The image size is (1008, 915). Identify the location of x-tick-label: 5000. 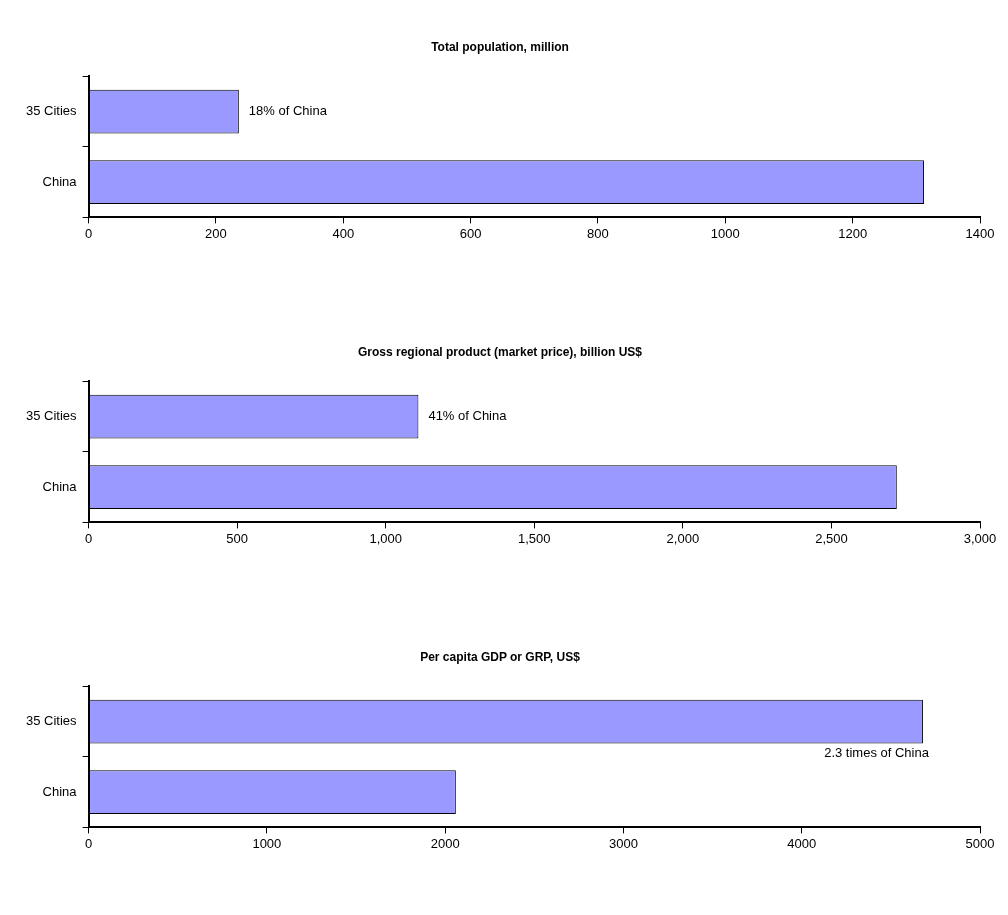
(980, 843).